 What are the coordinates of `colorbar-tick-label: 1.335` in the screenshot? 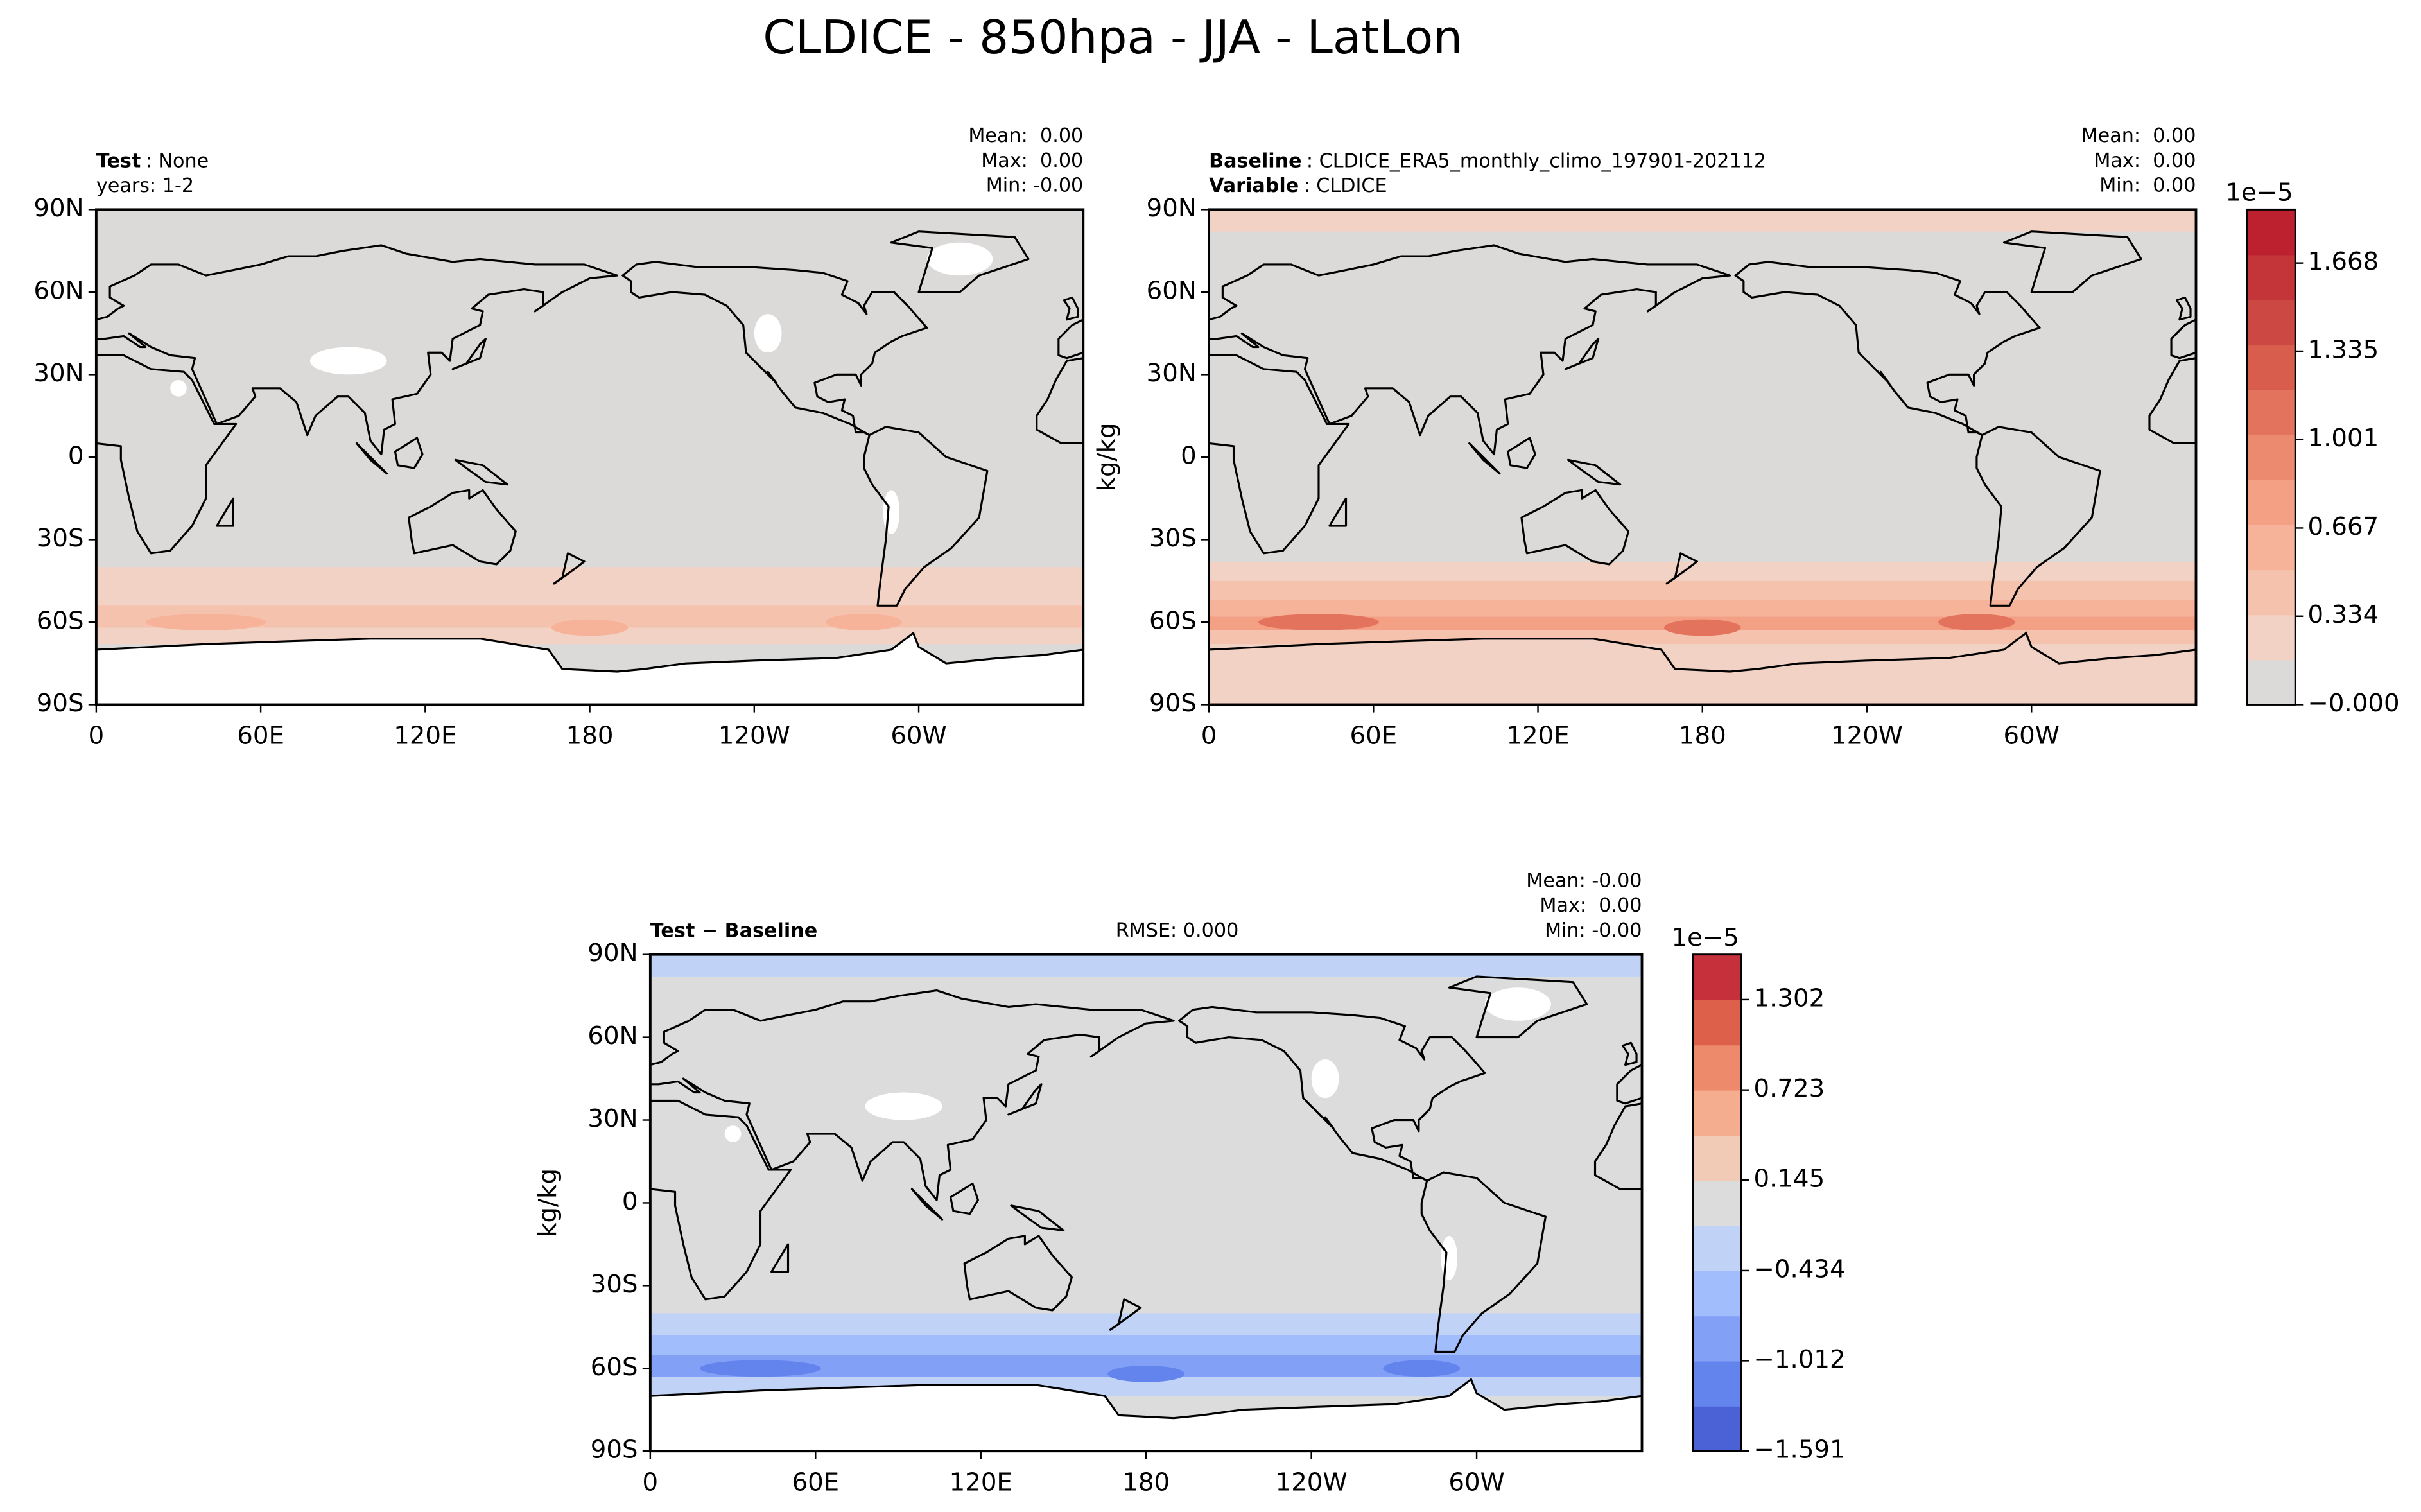 It's located at (2343, 349).